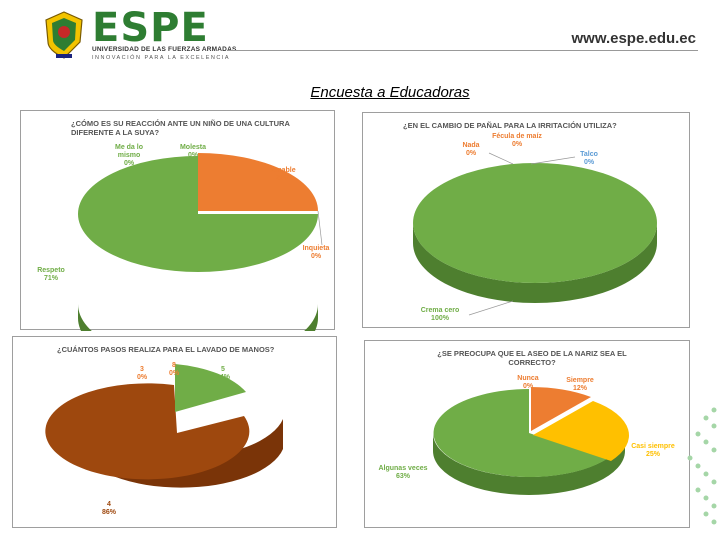  What do you see at coordinates (471, 149) in the screenshot?
I see `data-label-nada: Nada 0%` at bounding box center [471, 149].